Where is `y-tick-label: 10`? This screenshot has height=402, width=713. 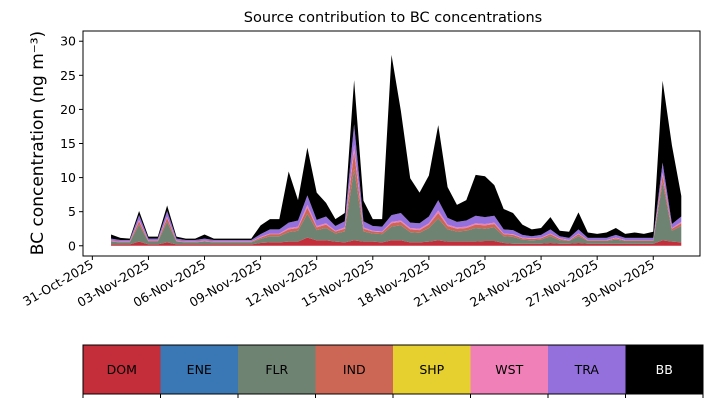
y-tick-label: 10 is located at coordinates (68, 177).